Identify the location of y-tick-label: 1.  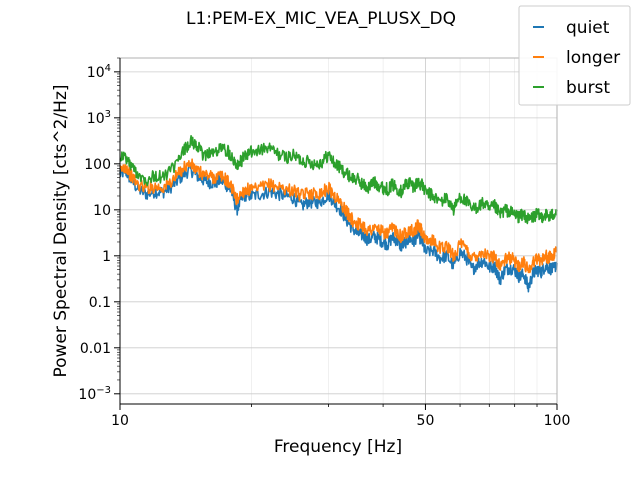
(106, 257).